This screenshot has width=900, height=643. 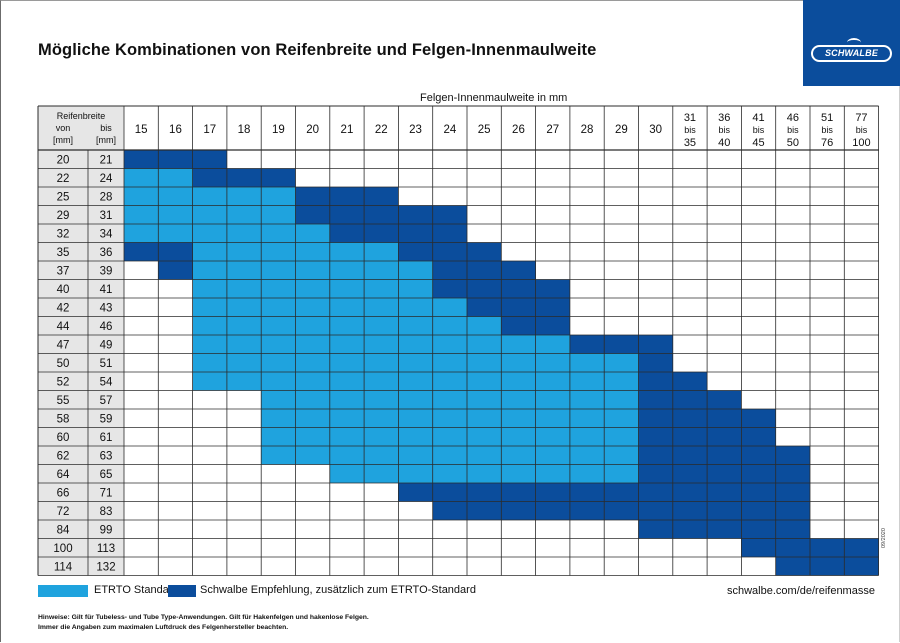 I want to click on column-header: 51, so click(x=827, y=118).